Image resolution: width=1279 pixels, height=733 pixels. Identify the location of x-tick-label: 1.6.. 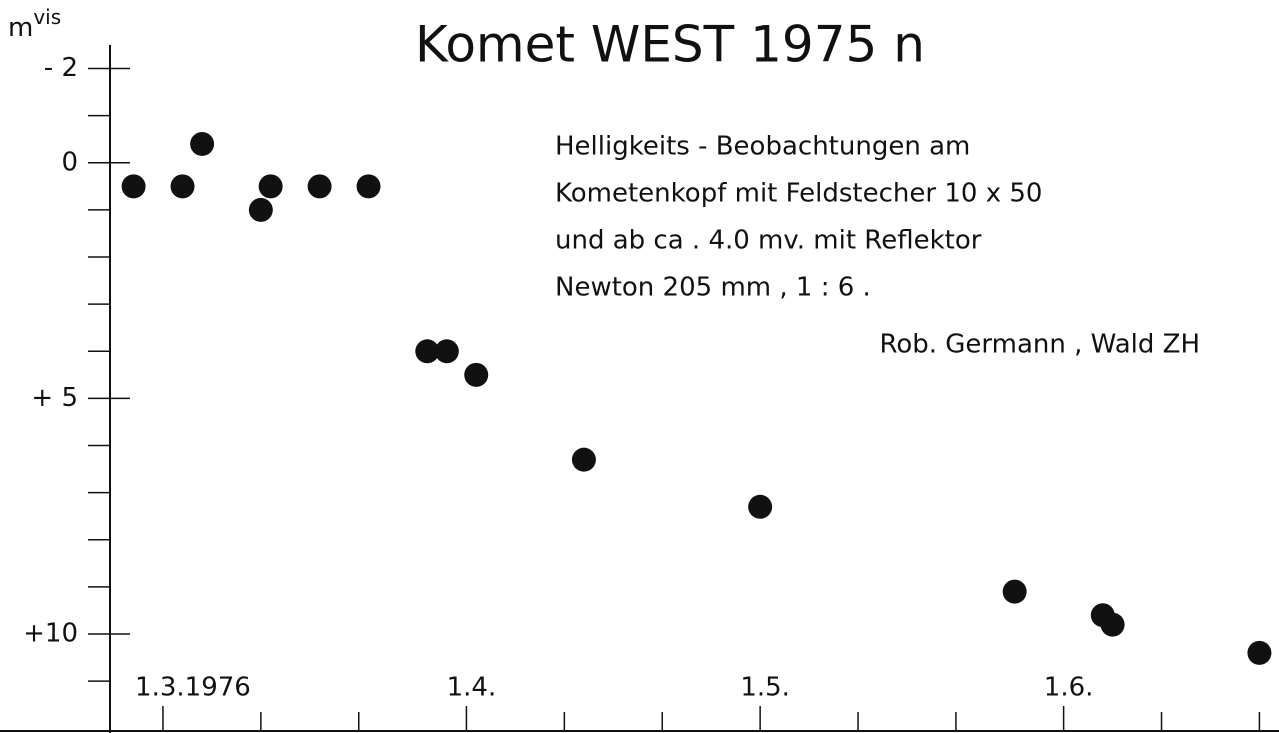
(1069, 688).